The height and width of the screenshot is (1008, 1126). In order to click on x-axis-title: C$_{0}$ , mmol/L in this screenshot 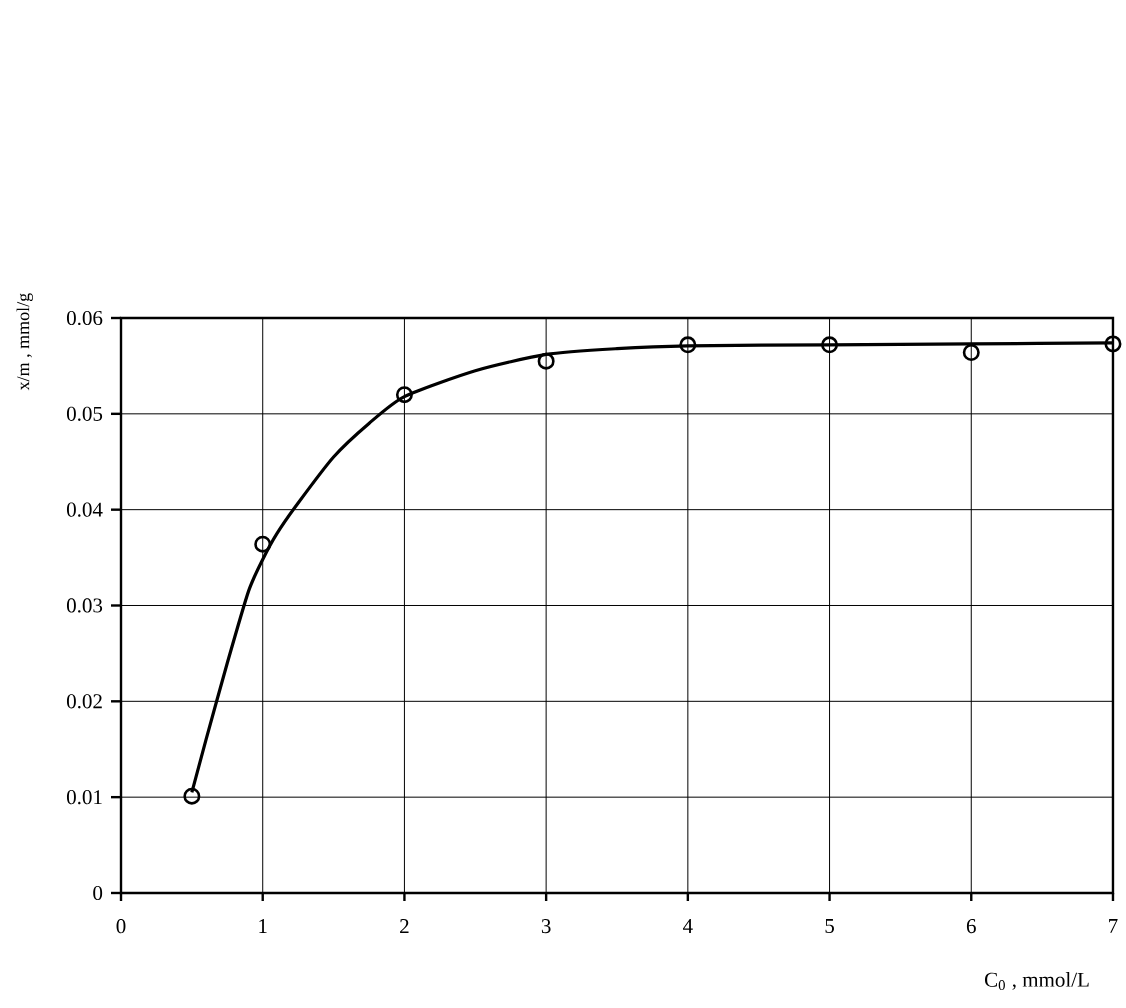, I will do `click(1036, 981)`.